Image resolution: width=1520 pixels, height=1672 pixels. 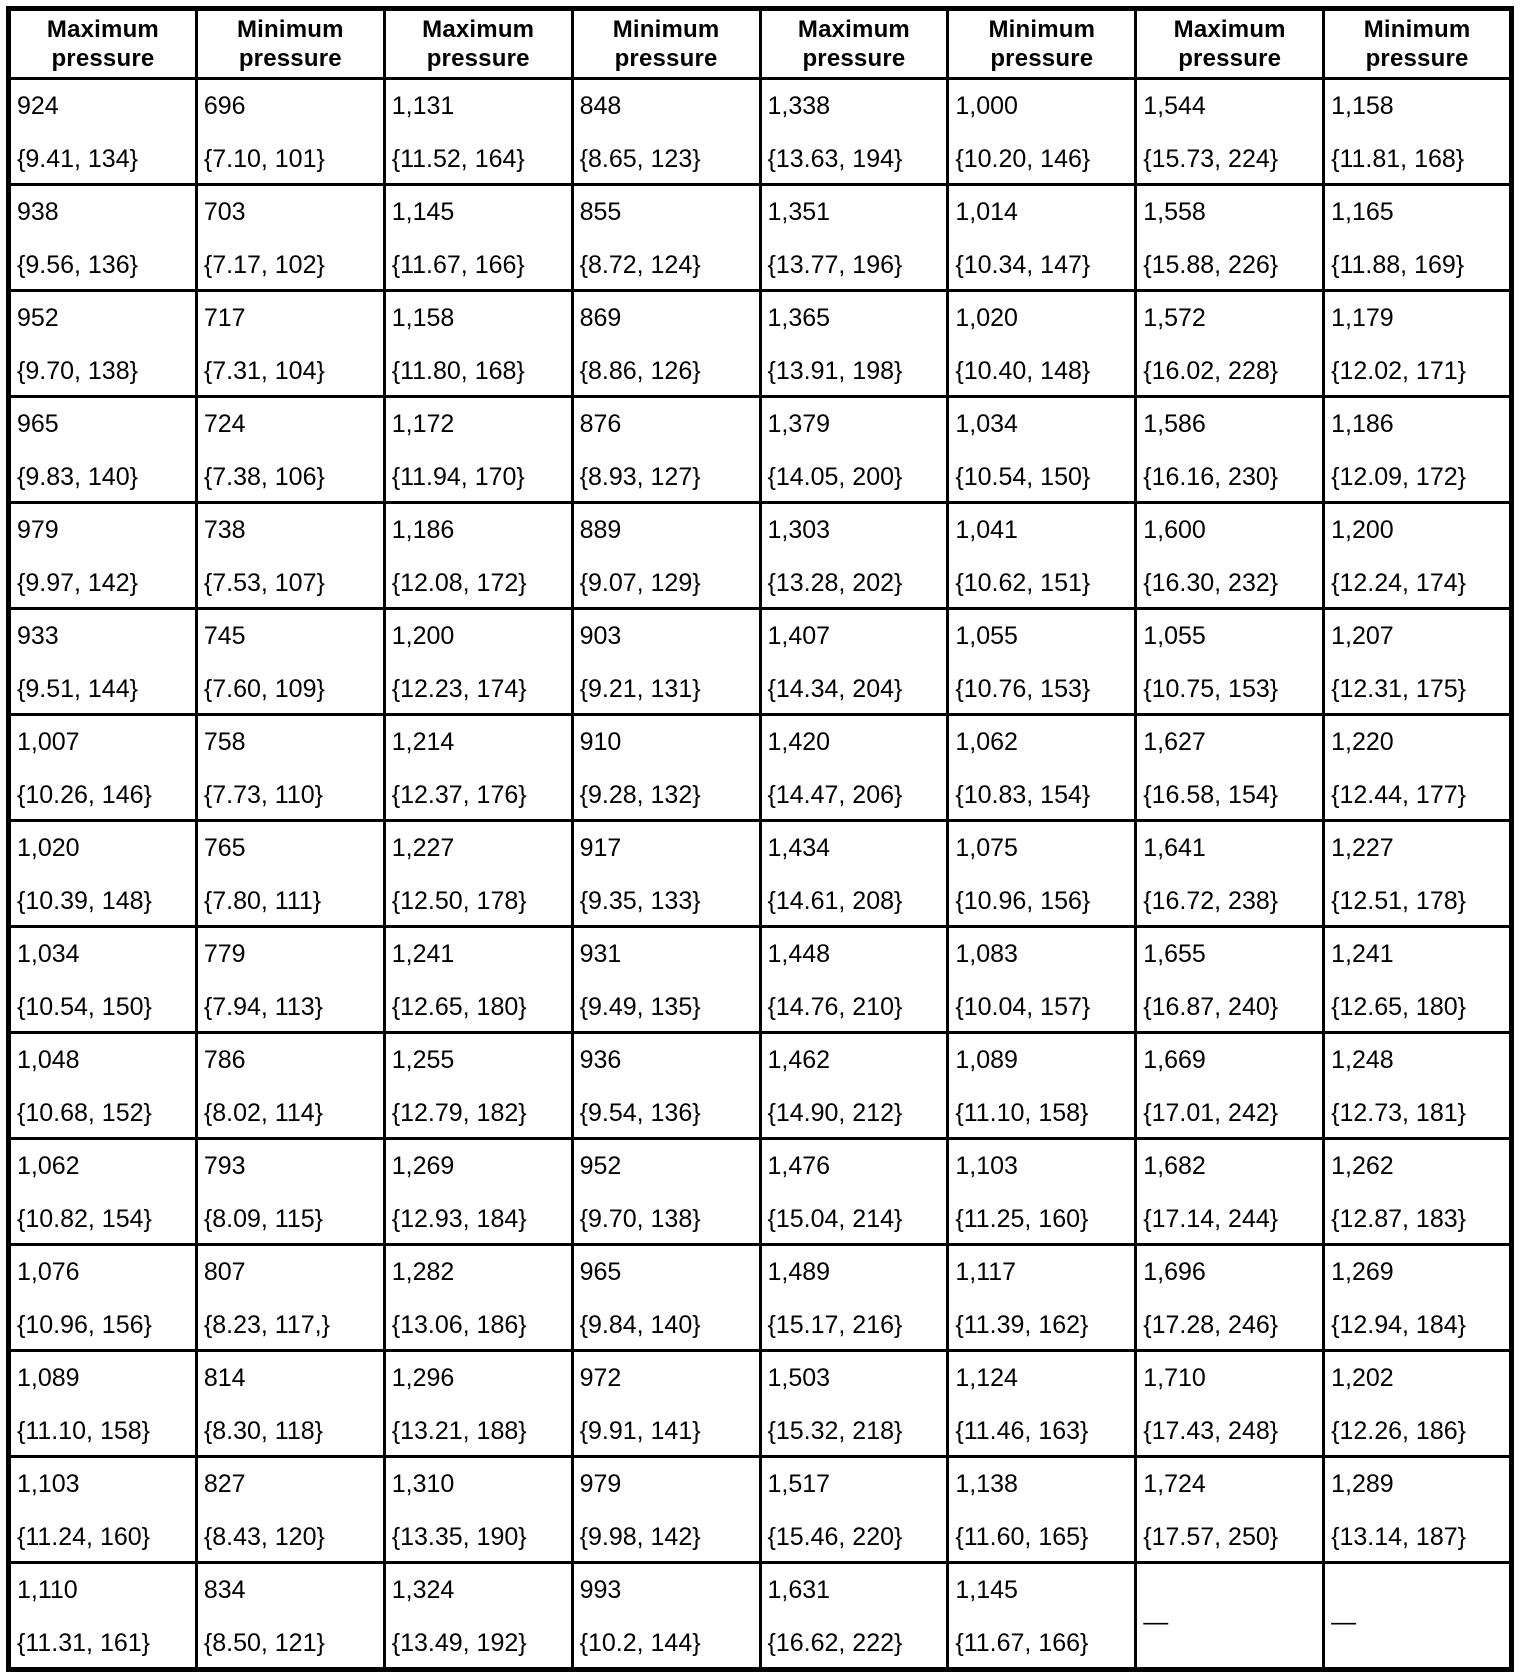 I want to click on cell-pair: {13.28, 202}, so click(x=835, y=583).